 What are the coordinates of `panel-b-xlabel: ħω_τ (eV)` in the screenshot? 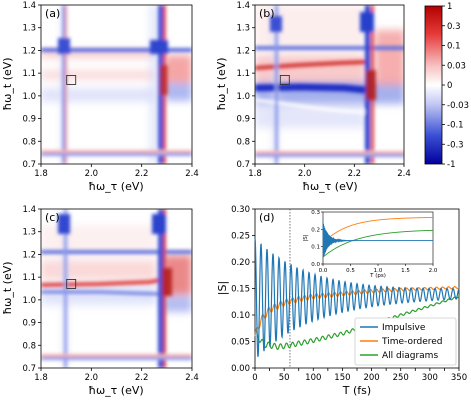 It's located at (329, 186).